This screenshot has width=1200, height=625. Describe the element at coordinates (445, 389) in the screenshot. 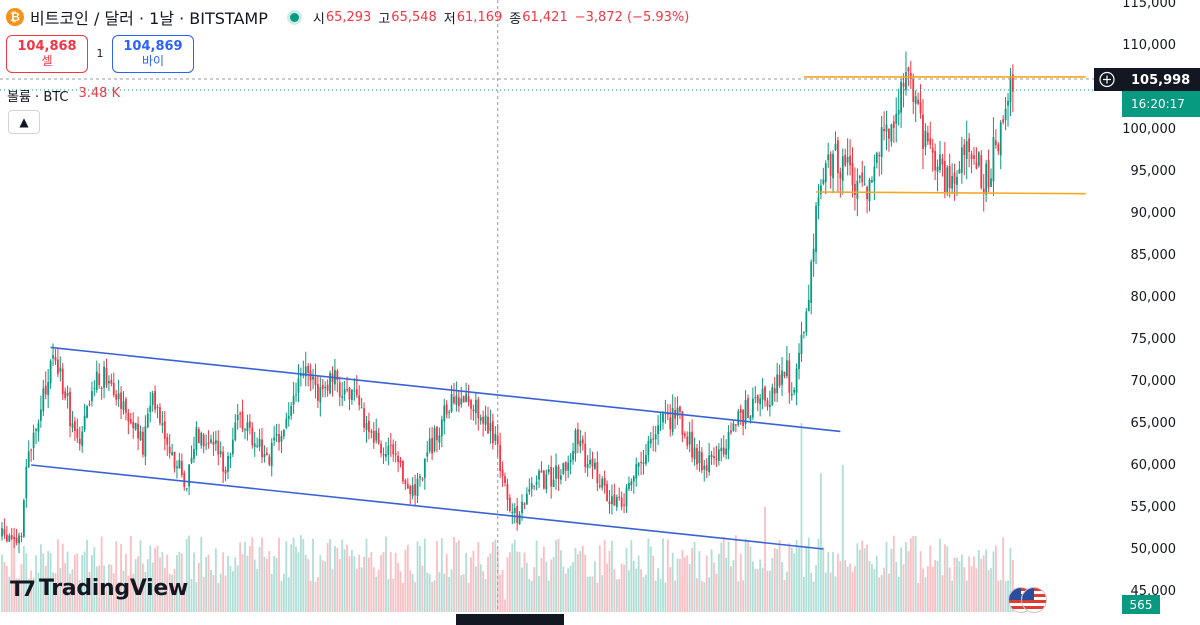

I see `channel-upper-line` at that location.